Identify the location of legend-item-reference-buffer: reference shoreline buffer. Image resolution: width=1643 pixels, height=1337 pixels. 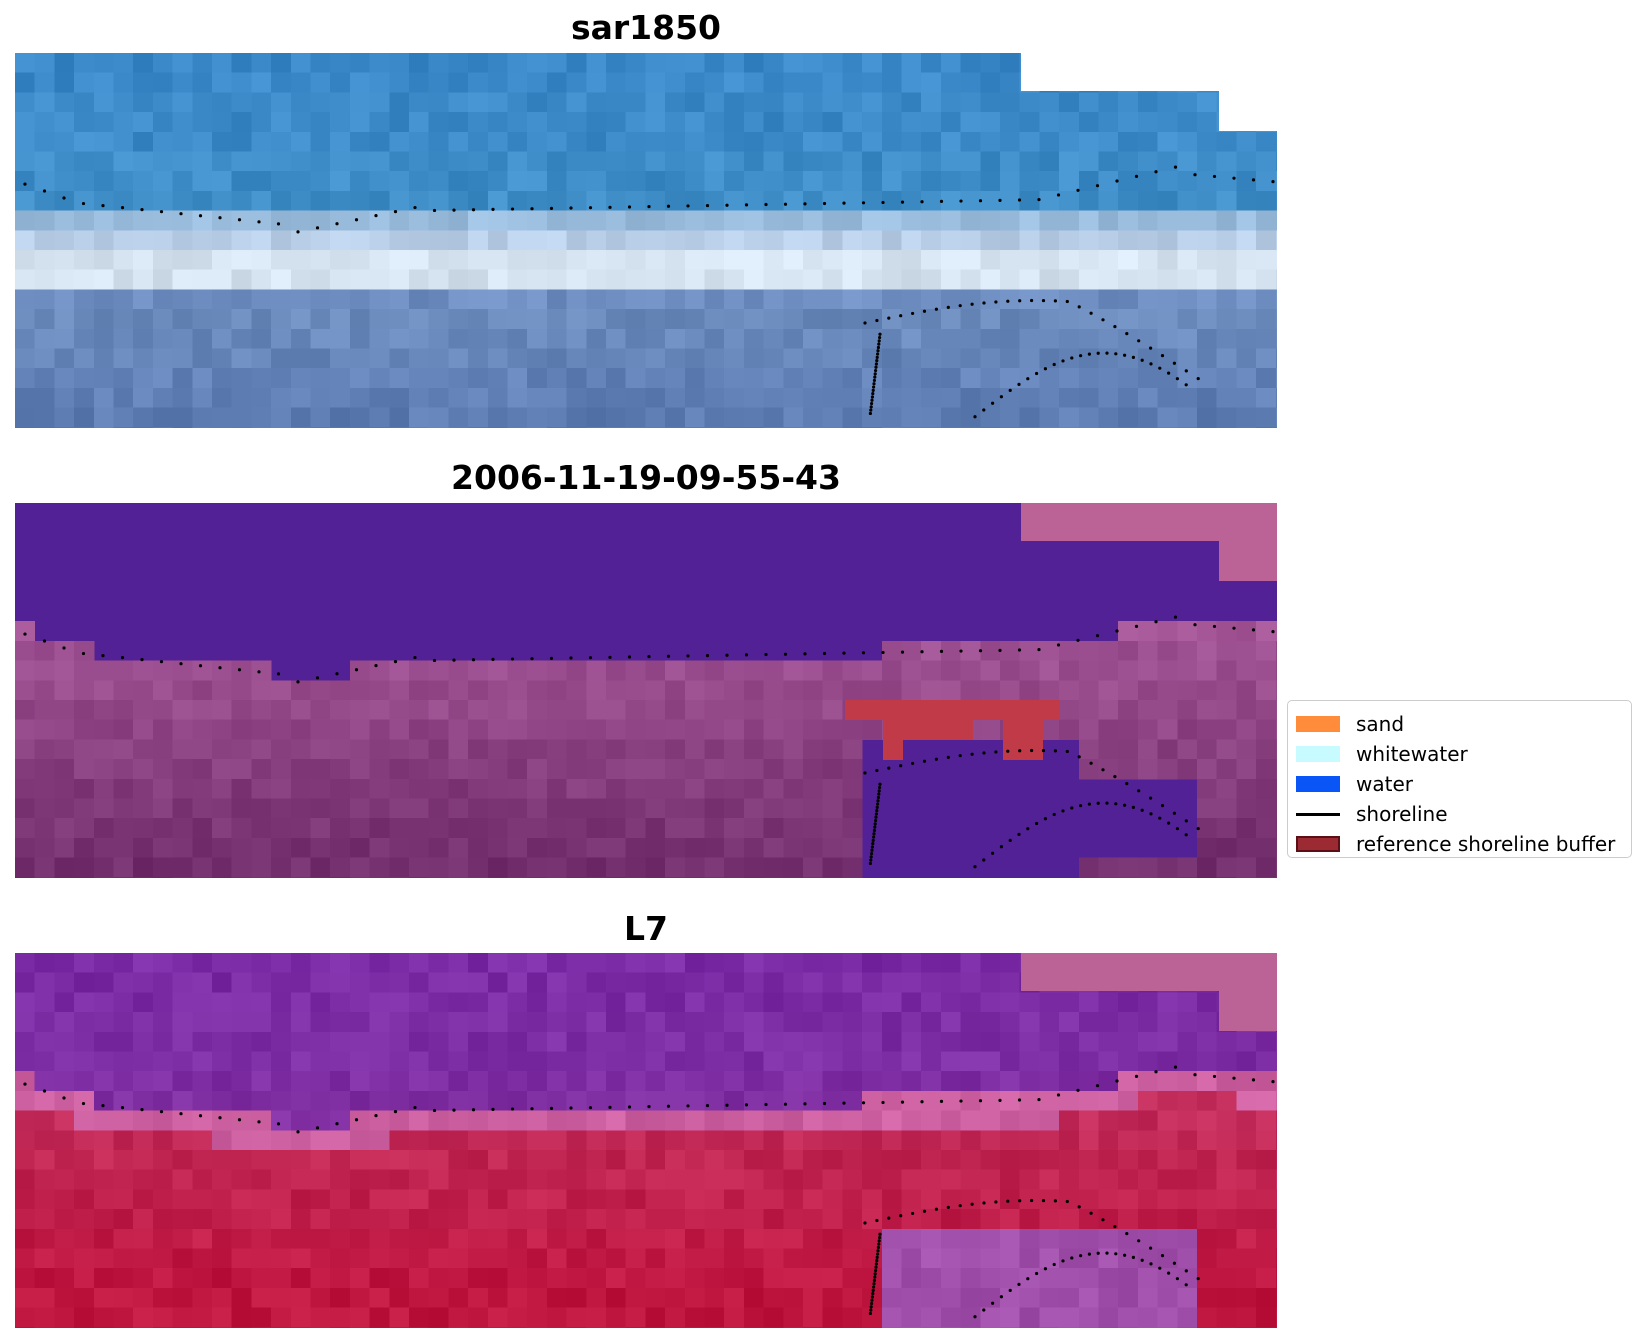
(1455, 844).